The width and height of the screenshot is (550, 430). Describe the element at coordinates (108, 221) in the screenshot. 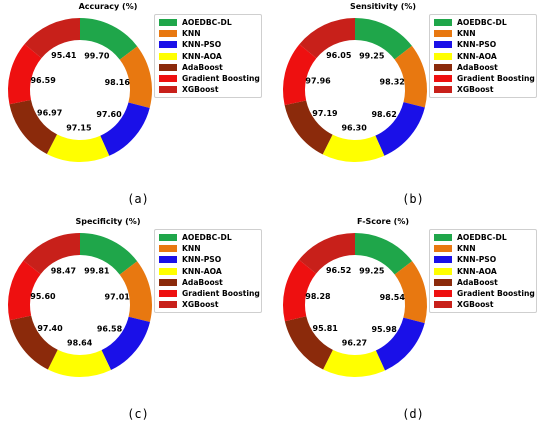

I see `chart-title: Specificity (%)` at that location.